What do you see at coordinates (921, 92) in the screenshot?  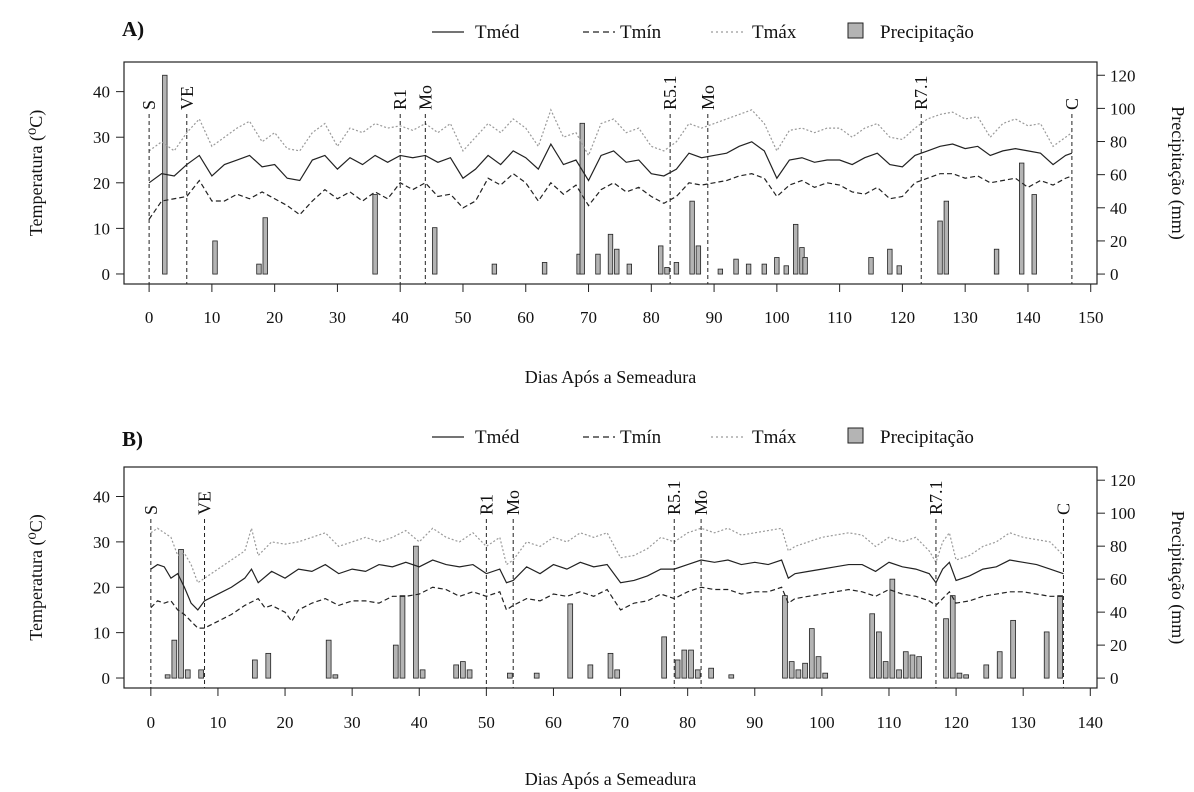 I see `stage-label: R7.1` at bounding box center [921, 92].